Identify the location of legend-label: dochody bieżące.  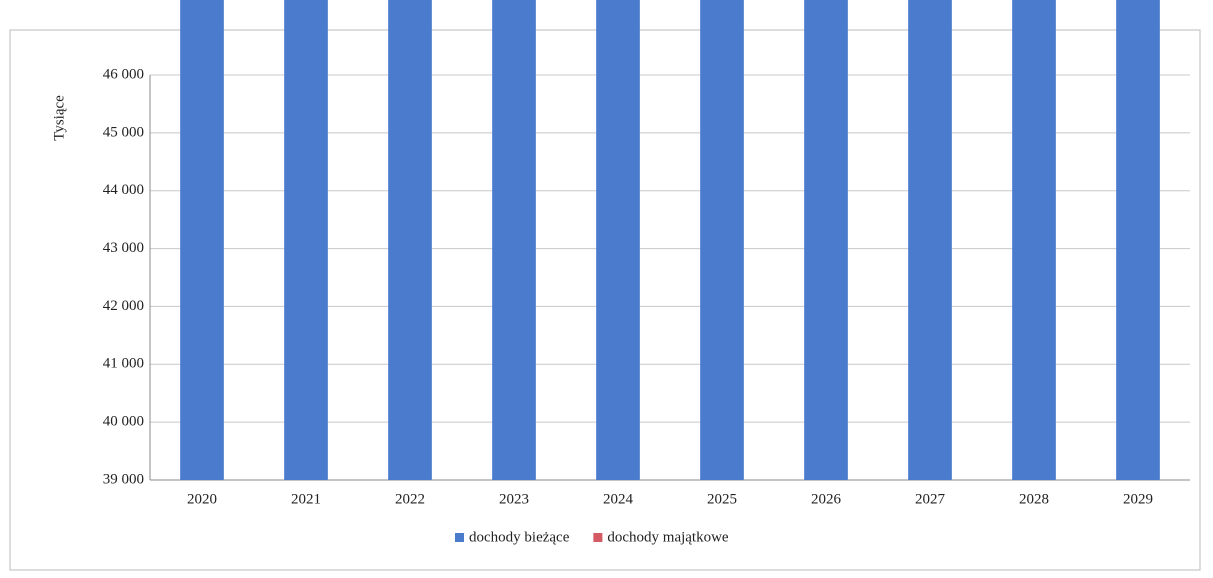
(519, 537).